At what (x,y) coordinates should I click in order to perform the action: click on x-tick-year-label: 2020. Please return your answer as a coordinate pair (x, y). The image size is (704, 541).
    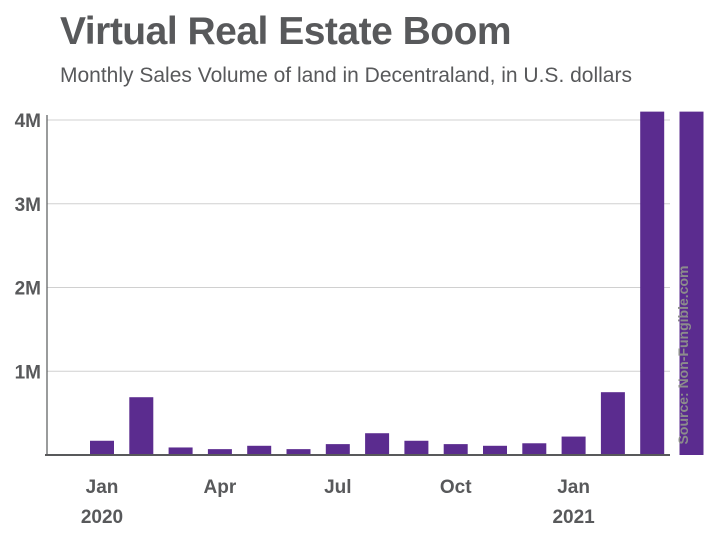
    Looking at the image, I should click on (102, 517).